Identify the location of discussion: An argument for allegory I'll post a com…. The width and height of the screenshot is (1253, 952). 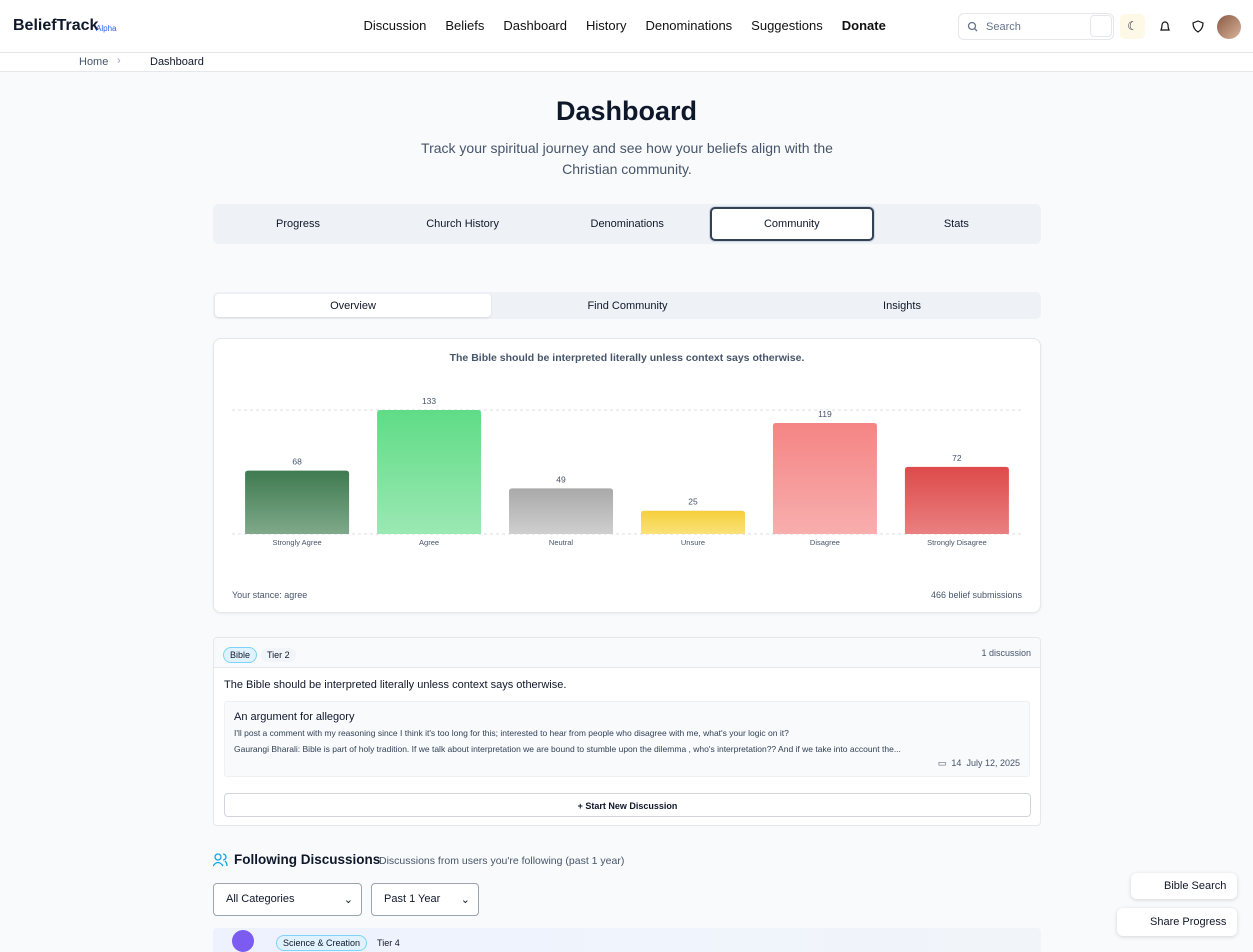
(627, 739).